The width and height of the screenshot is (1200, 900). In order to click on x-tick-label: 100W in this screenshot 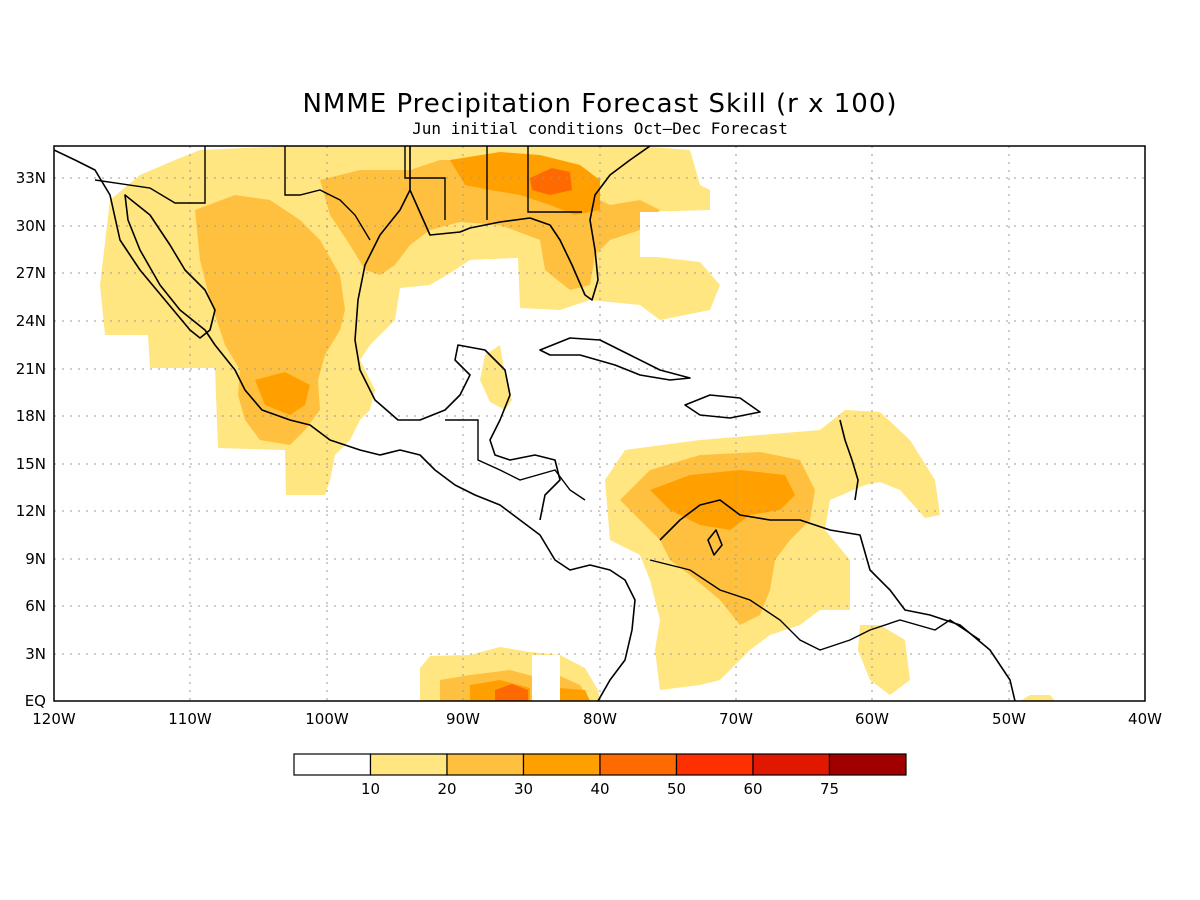, I will do `click(327, 719)`.